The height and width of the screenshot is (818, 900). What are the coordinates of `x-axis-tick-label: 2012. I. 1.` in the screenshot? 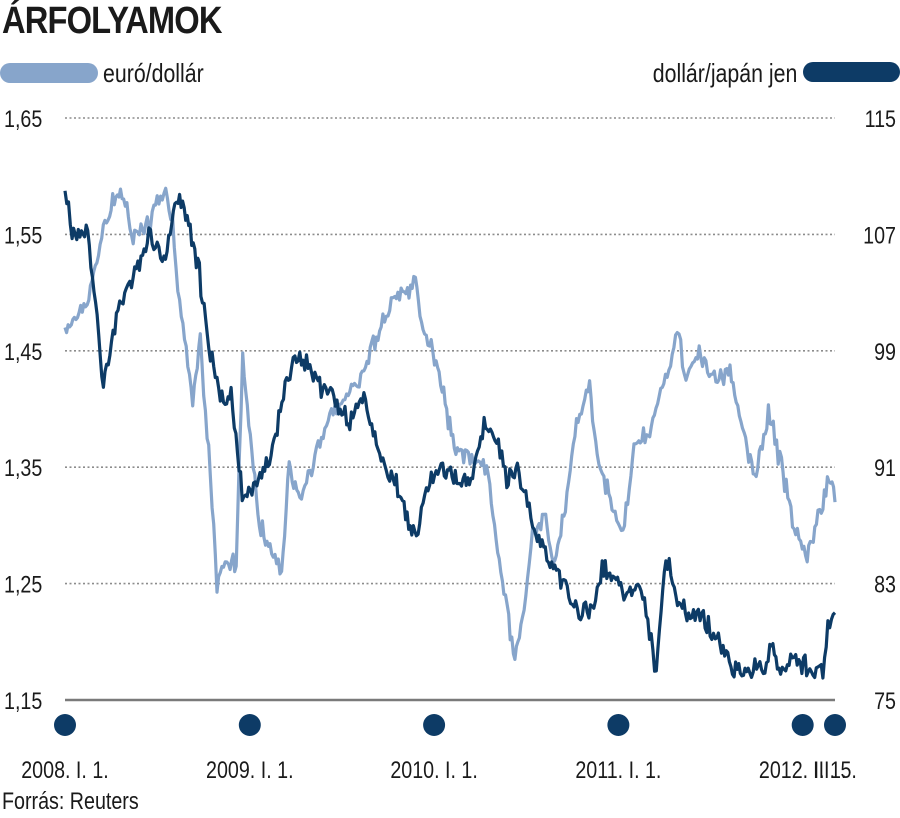 It's located at (803, 769).